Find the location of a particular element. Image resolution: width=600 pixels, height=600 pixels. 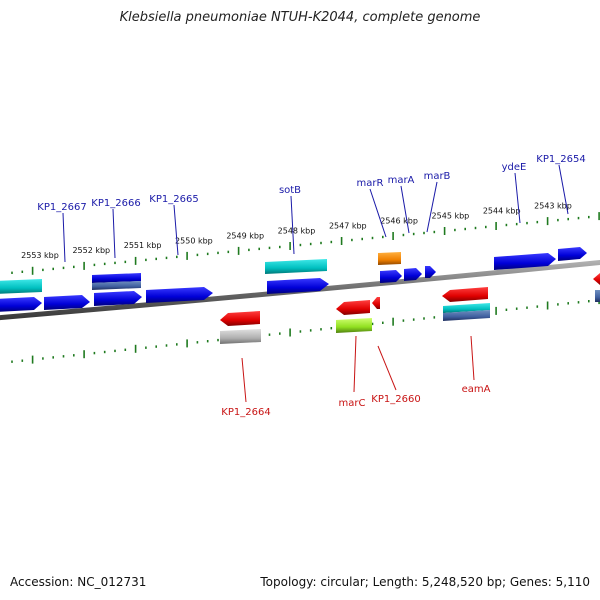

gene-label-marr: marR is located at coordinates (370, 183).